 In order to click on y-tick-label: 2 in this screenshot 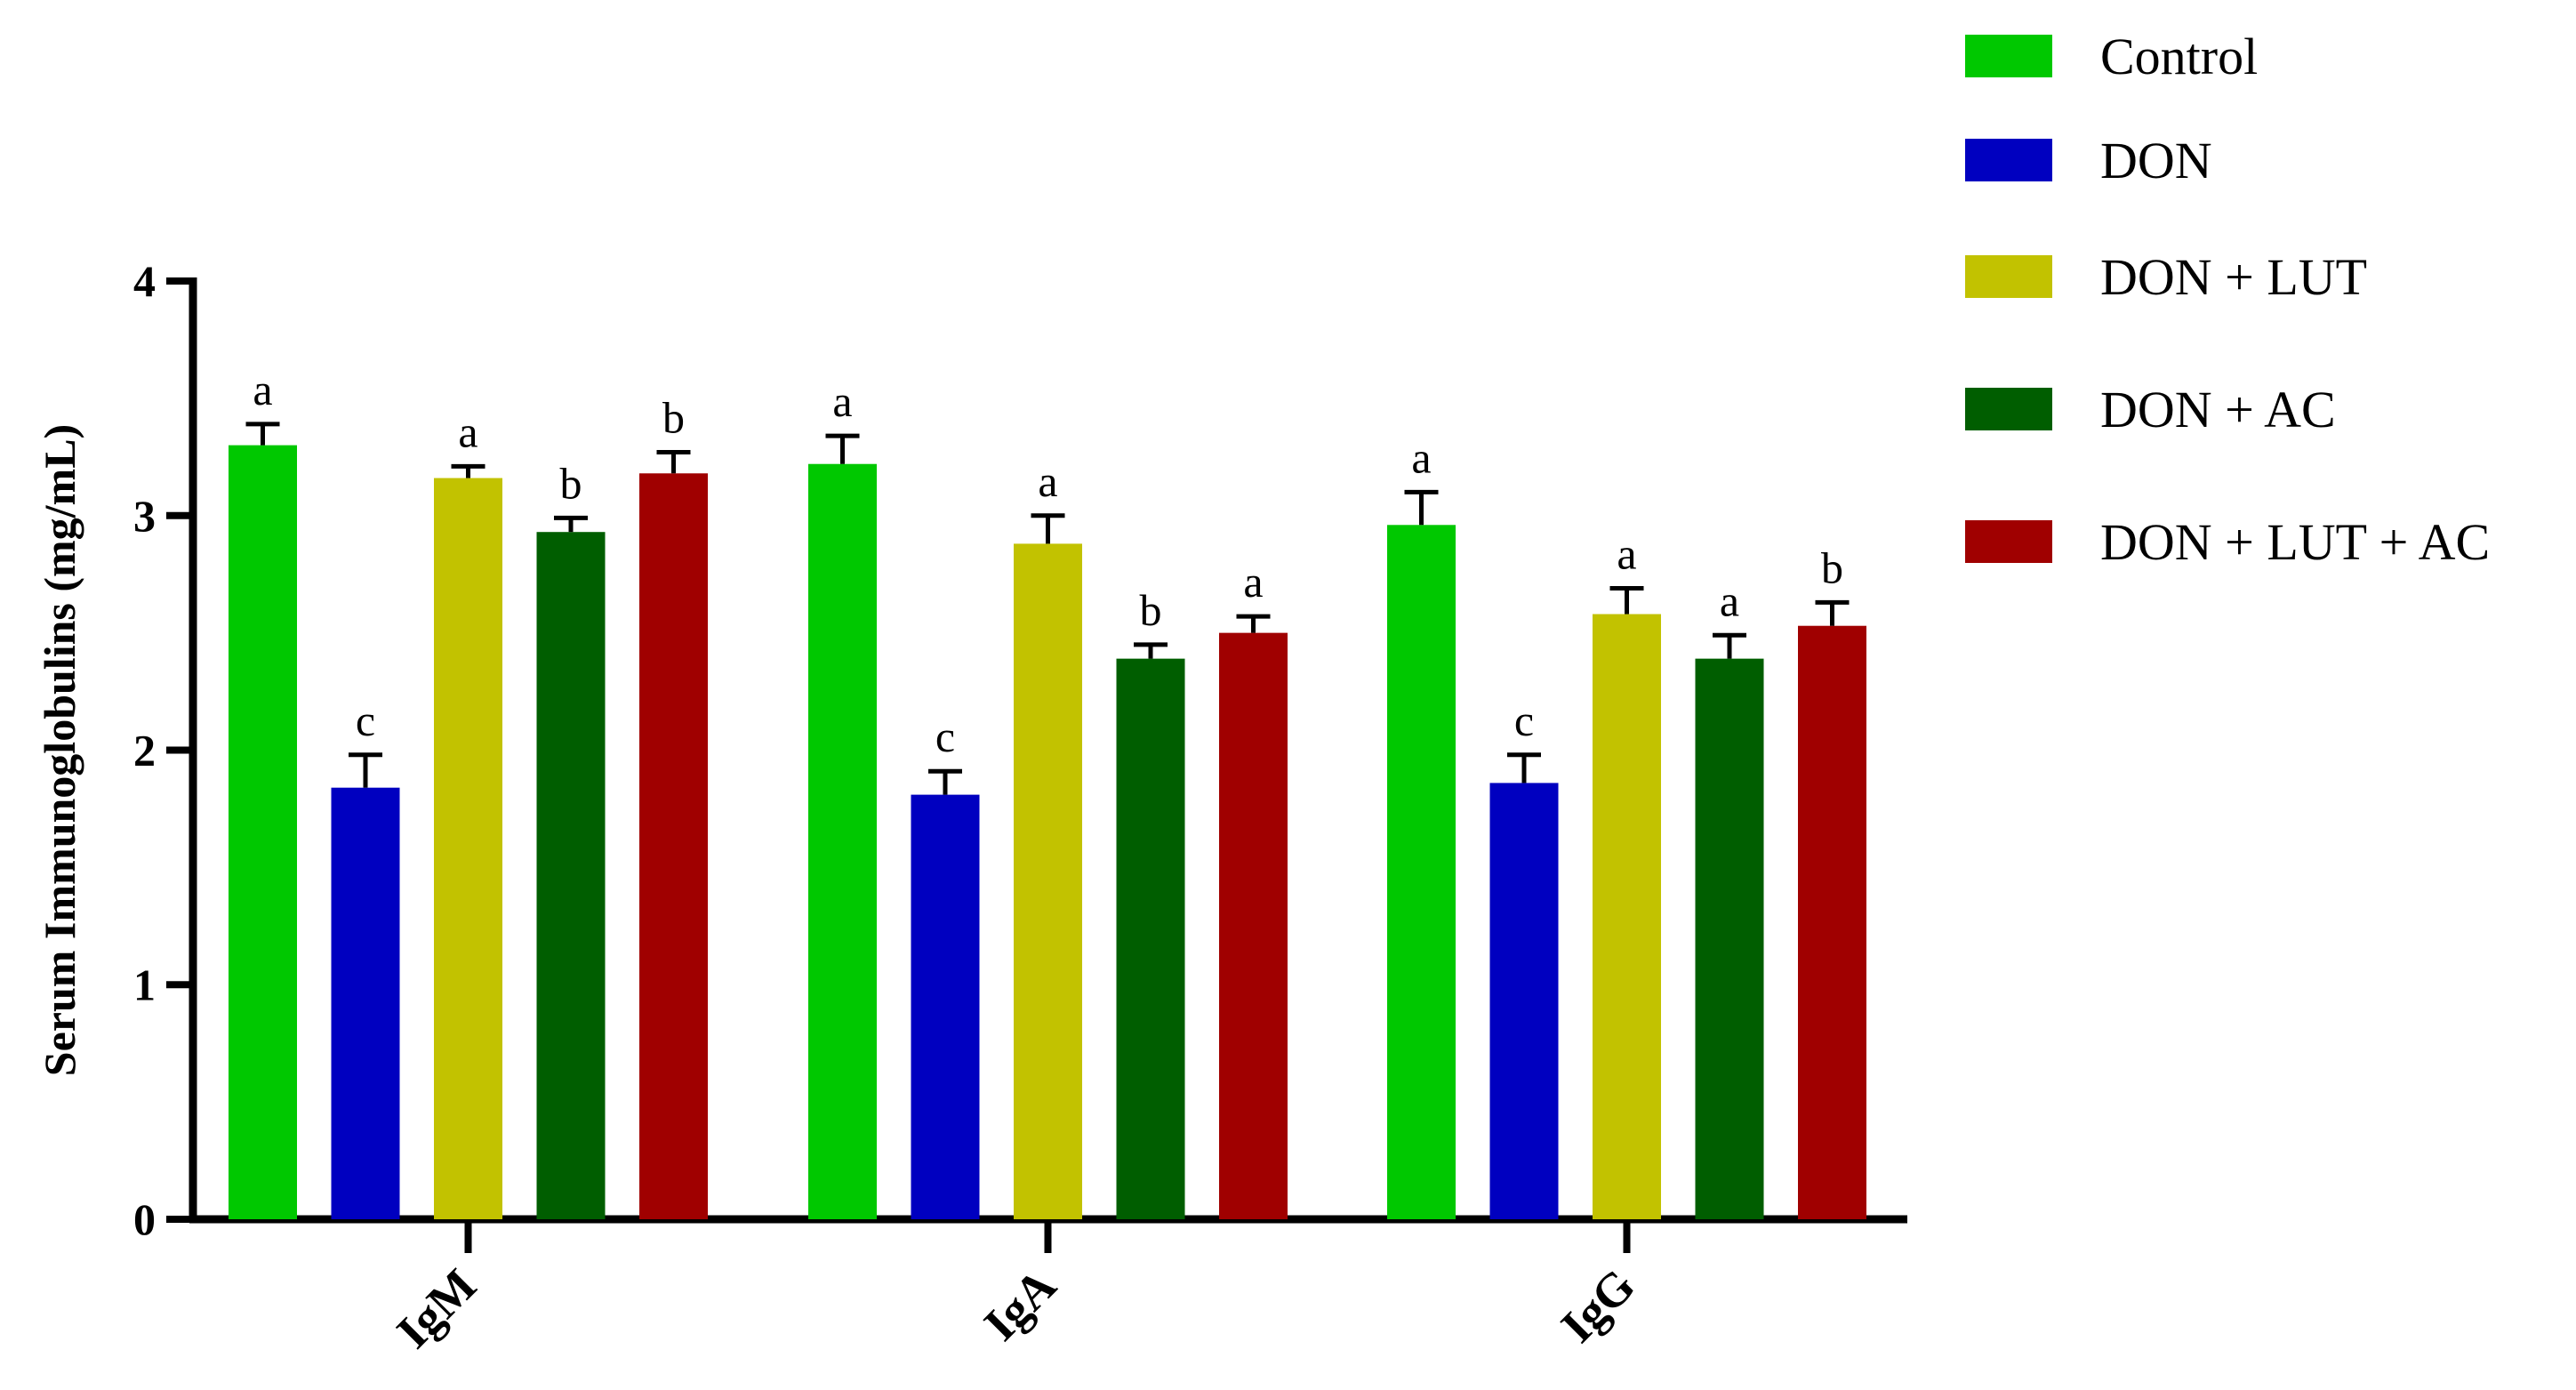, I will do `click(144, 750)`.